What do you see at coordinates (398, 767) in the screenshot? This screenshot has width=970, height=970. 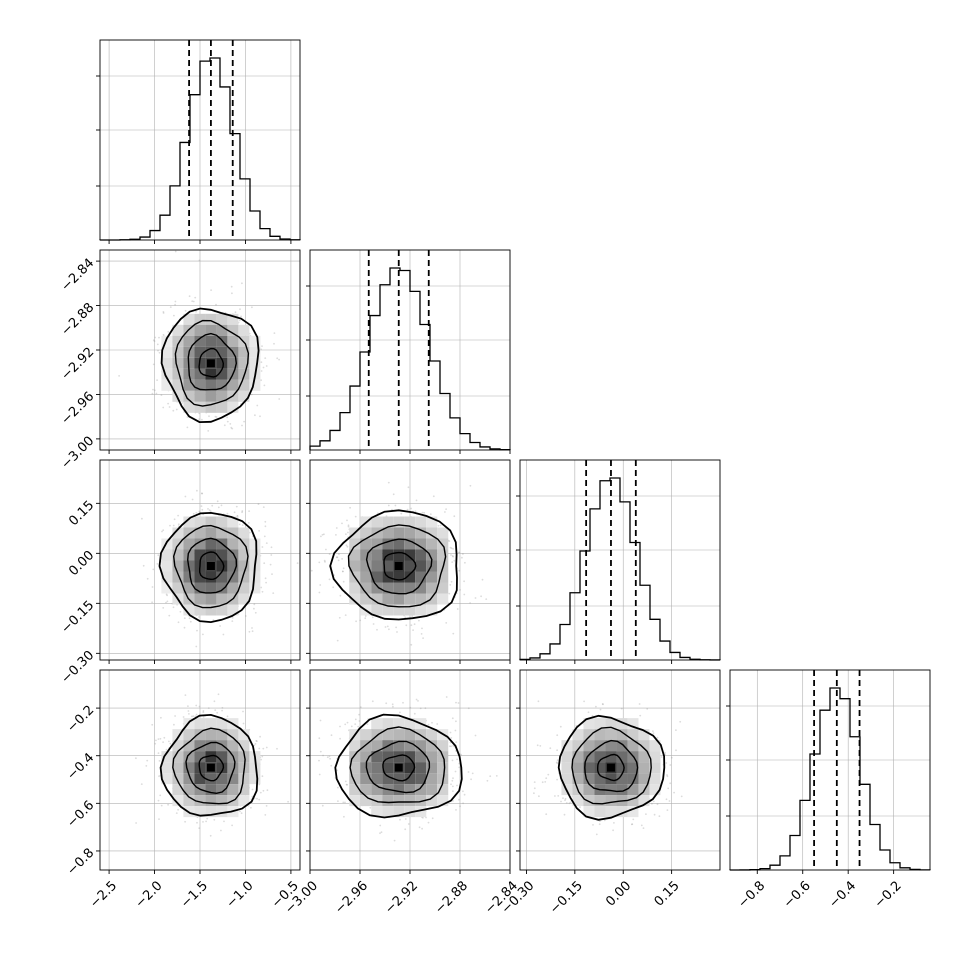 I see `density-peak` at bounding box center [398, 767].